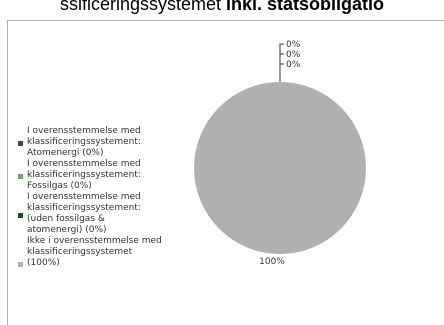 The width and height of the screenshot is (444, 325). What do you see at coordinates (280, 153) in the screenshot?
I see `pie-labels: 100%0%0%0%` at bounding box center [280, 153].